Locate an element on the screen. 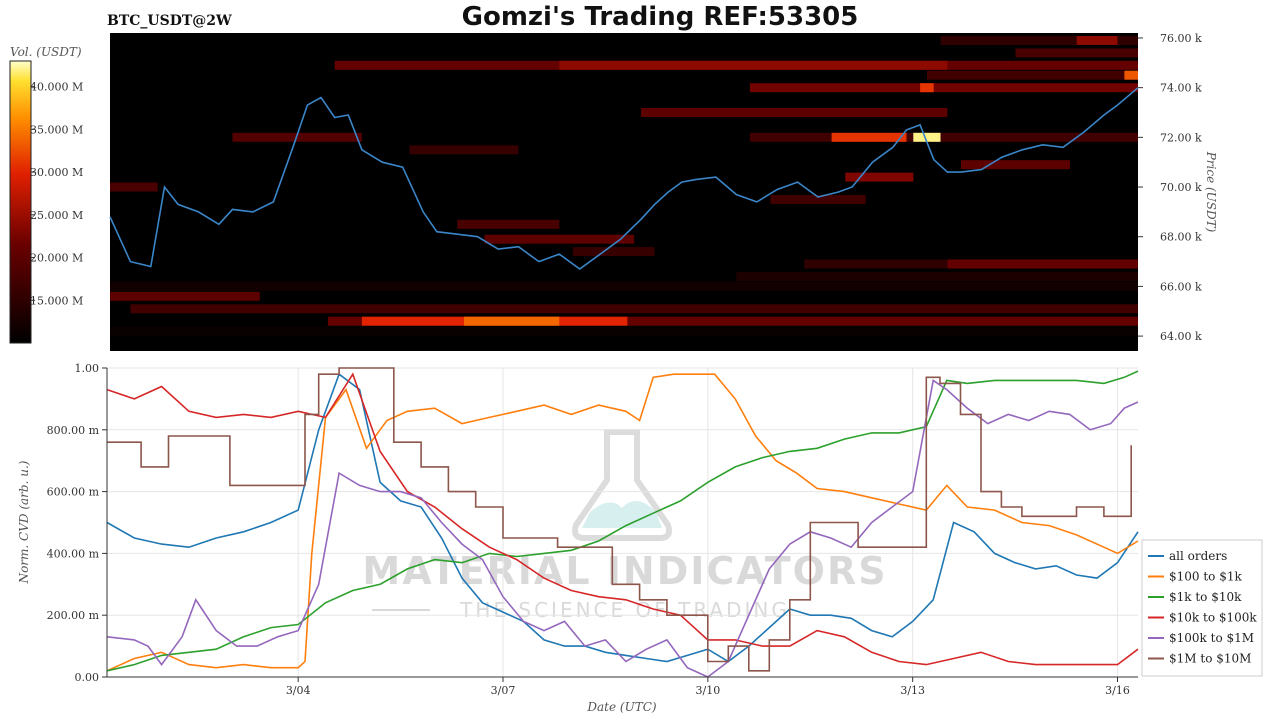 The image size is (1280, 720). x-tick-label: 3/16 is located at coordinates (1117, 690).